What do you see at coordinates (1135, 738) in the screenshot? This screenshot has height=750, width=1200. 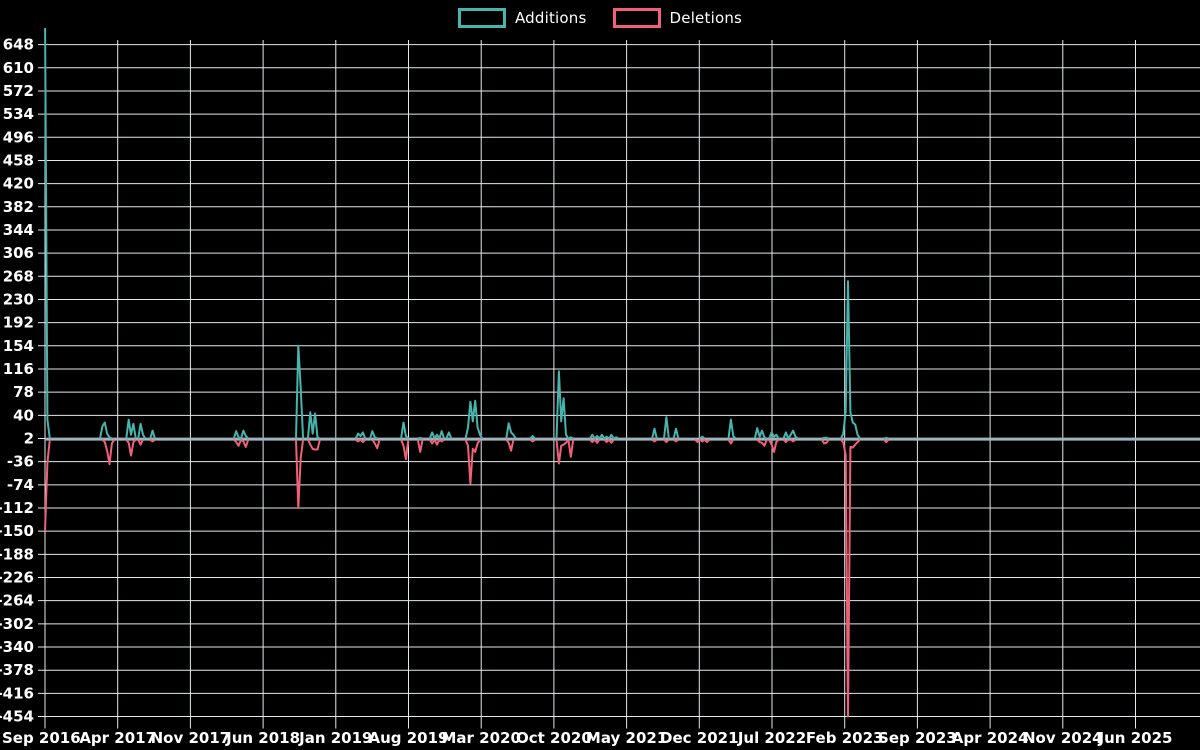 I see `x-tick-label: Jun 2025` at bounding box center [1135, 738].